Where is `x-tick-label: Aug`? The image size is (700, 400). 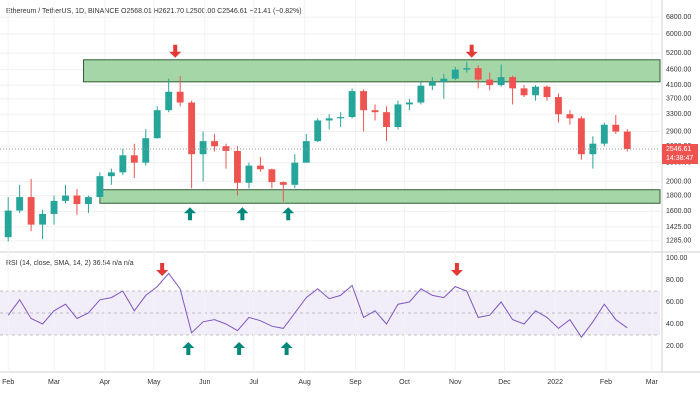 x-tick-label: Aug is located at coordinates (304, 382).